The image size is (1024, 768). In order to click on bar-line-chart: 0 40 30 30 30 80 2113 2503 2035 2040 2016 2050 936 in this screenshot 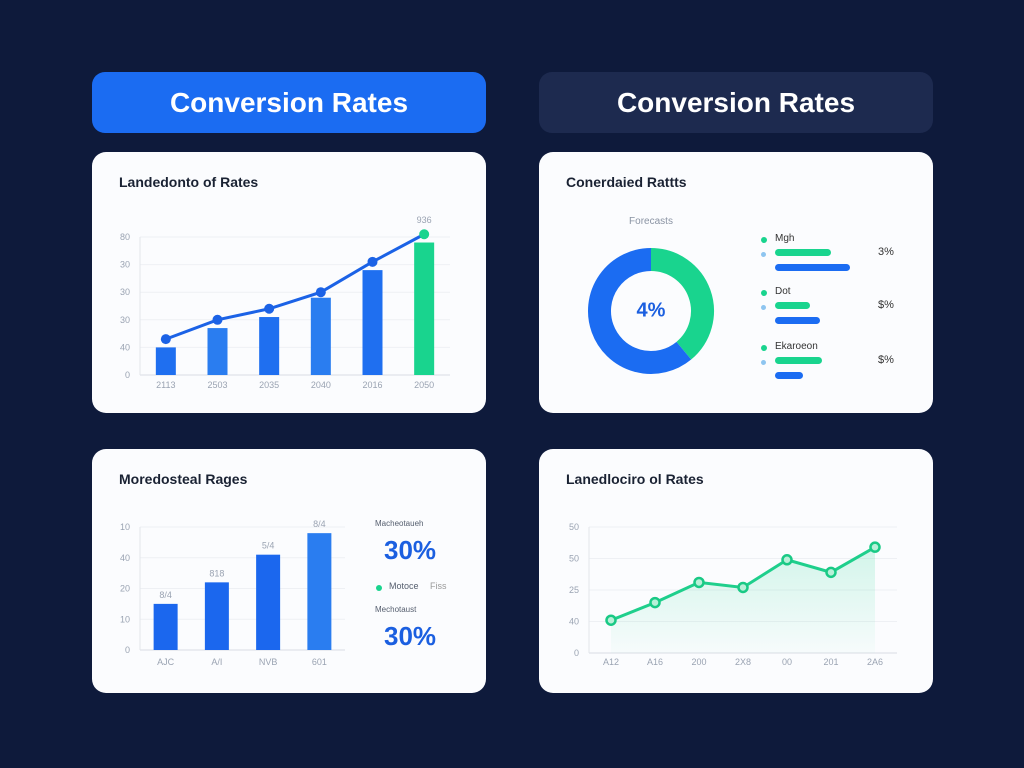, I will do `click(285, 302)`.